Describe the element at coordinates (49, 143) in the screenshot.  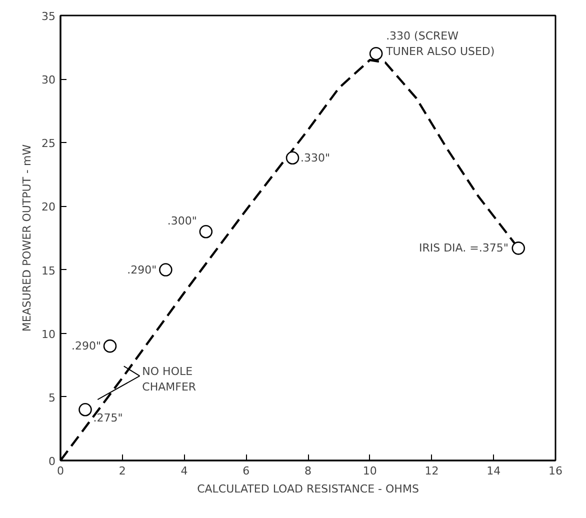
I see `y-tick-label: 25` at that location.